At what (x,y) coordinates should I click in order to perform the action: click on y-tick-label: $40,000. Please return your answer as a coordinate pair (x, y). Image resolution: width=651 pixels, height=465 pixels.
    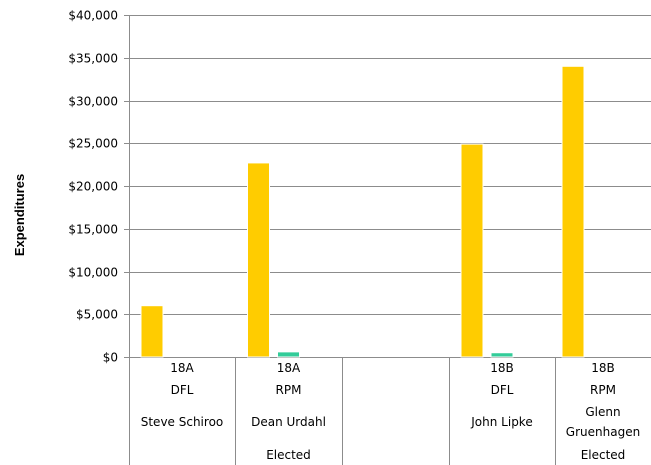
    Looking at the image, I should click on (93, 16).